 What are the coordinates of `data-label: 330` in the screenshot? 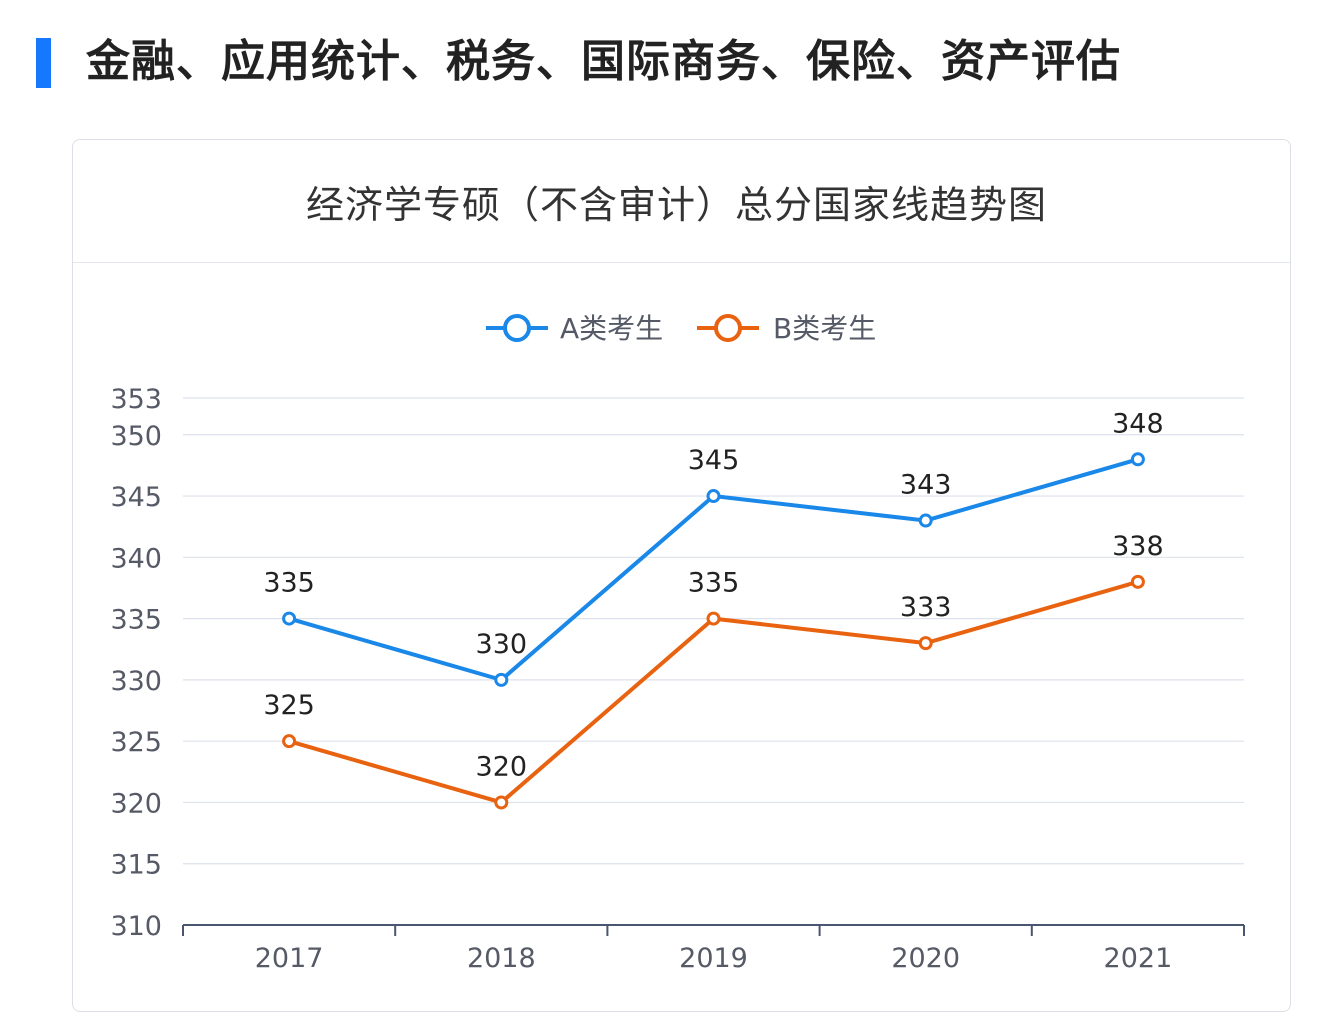 It's located at (502, 644).